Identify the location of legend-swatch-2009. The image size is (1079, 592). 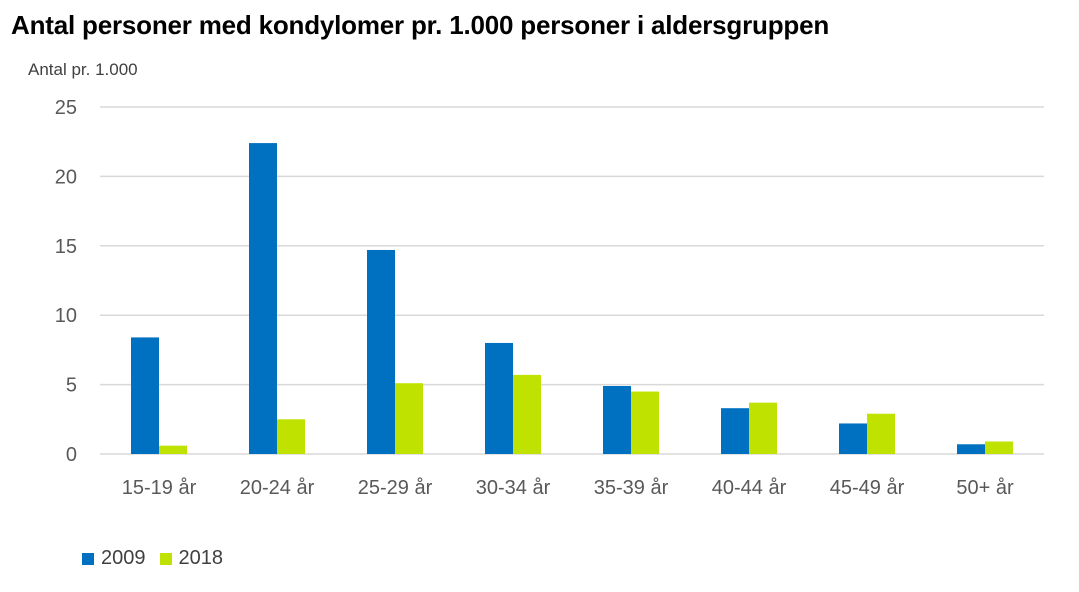
(88, 558).